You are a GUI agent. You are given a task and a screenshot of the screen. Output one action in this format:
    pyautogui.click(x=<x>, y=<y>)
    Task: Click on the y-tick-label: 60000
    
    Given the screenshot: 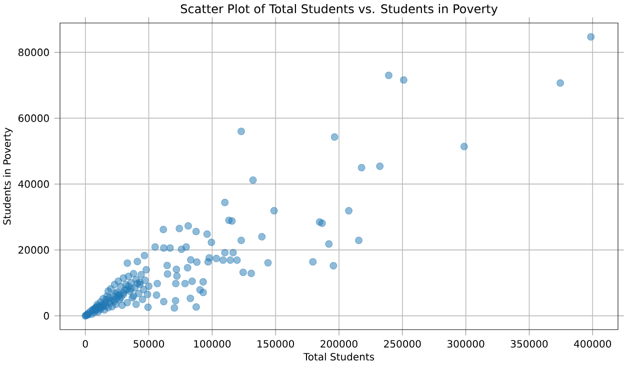 What is the action you would take?
    pyautogui.click(x=33, y=118)
    